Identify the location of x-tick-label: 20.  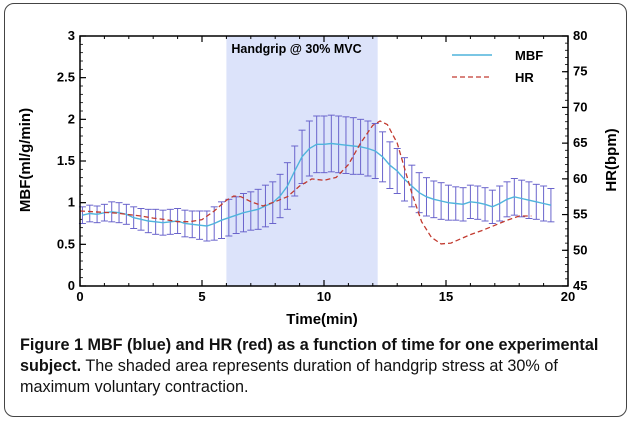
(568, 296).